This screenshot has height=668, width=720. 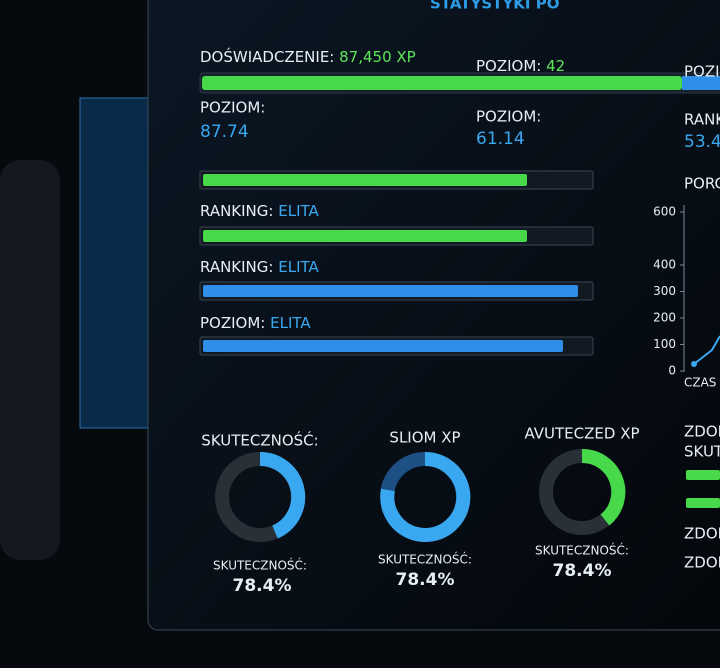 What do you see at coordinates (700, 383) in the screenshot?
I see `mini-x-label: CZAS` at bounding box center [700, 383].